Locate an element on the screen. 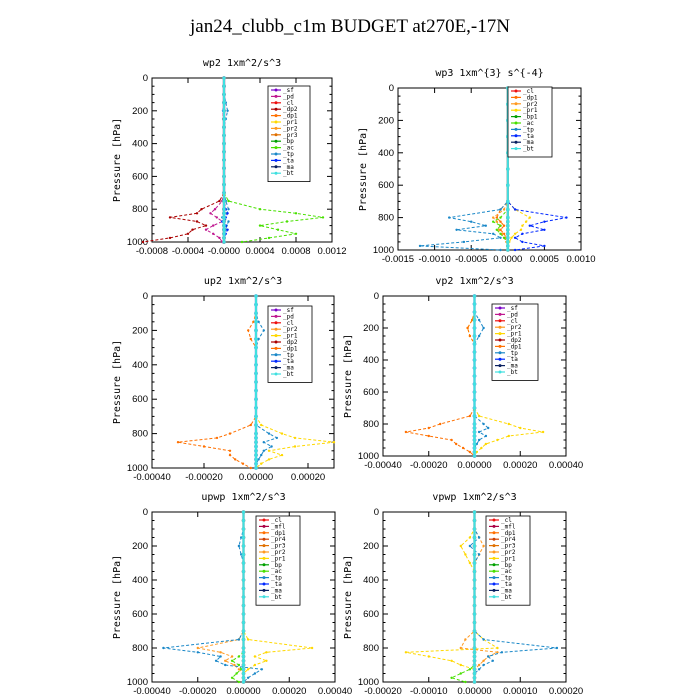 The height and width of the screenshot is (700, 700). legend-label: _tp is located at coordinates (276, 578).